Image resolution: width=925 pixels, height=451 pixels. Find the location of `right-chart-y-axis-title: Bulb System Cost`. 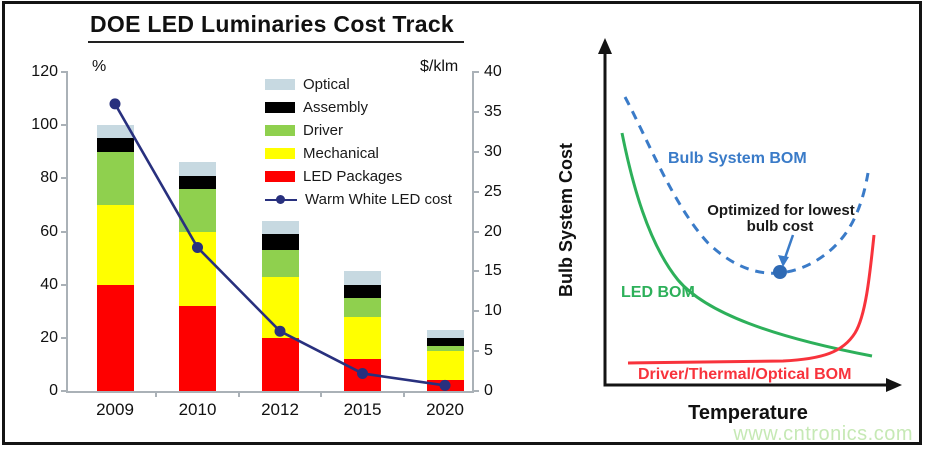

right-chart-y-axis-title: Bulb System Cost is located at coordinates (566, 220).